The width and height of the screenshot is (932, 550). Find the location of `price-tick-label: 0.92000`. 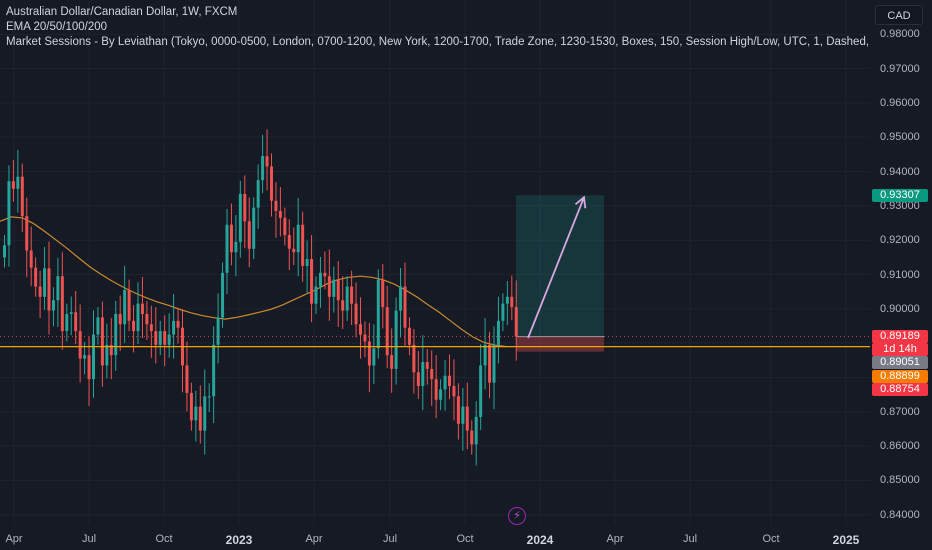

price-tick-label: 0.92000 is located at coordinates (900, 240).